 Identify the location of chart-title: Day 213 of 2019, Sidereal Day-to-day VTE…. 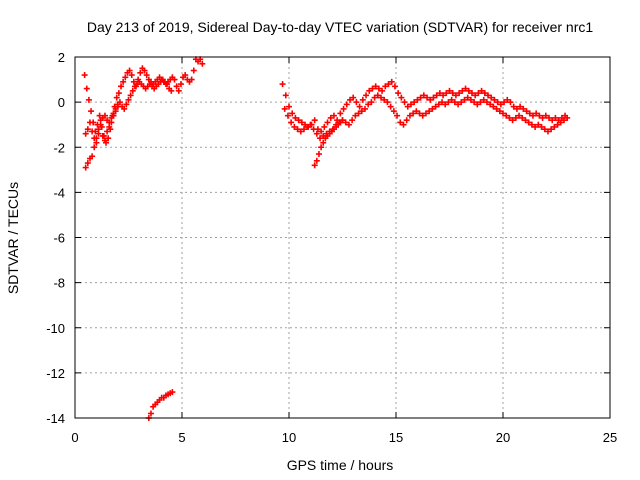
(340, 27).